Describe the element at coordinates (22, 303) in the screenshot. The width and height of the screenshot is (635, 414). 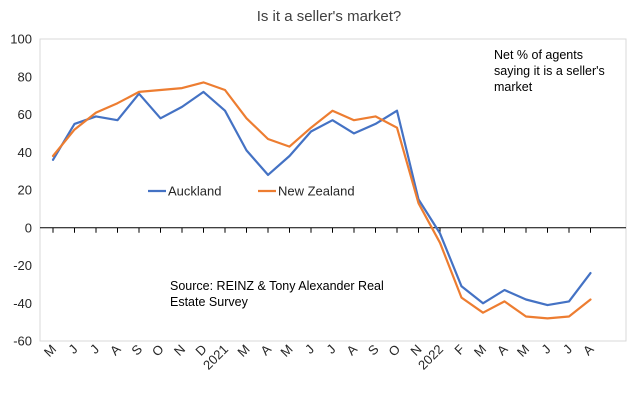
I see `y-tick-label: -40` at that location.